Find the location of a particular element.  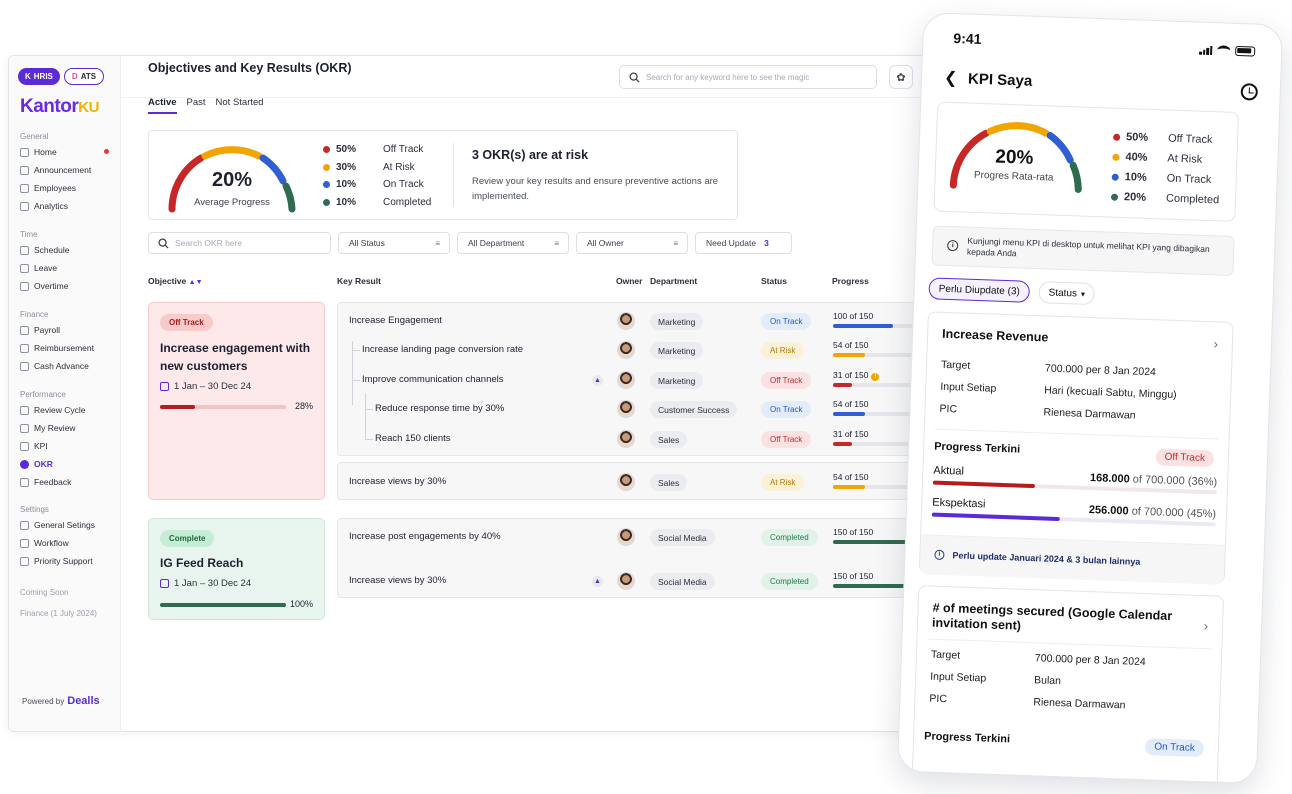

kpi-card-title: Increase Revenue is located at coordinates (995, 335).